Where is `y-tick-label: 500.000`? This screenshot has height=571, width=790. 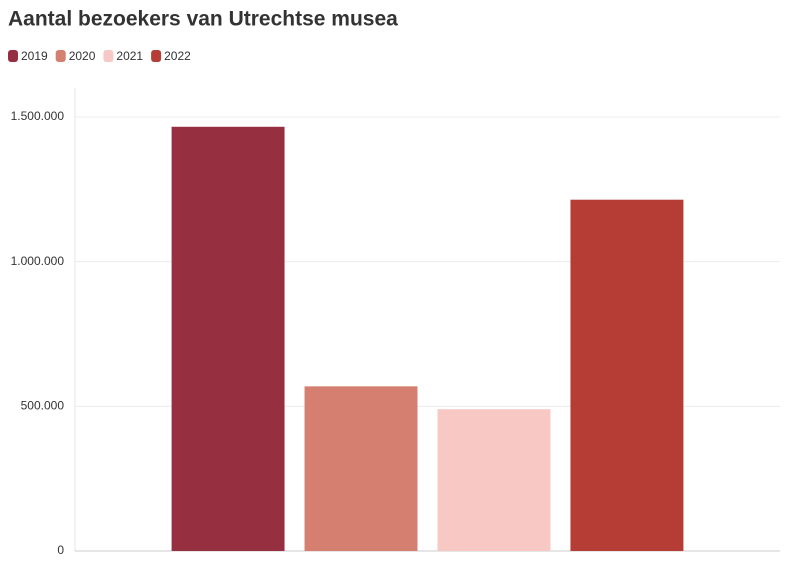
y-tick-label: 500.000 is located at coordinates (43, 405).